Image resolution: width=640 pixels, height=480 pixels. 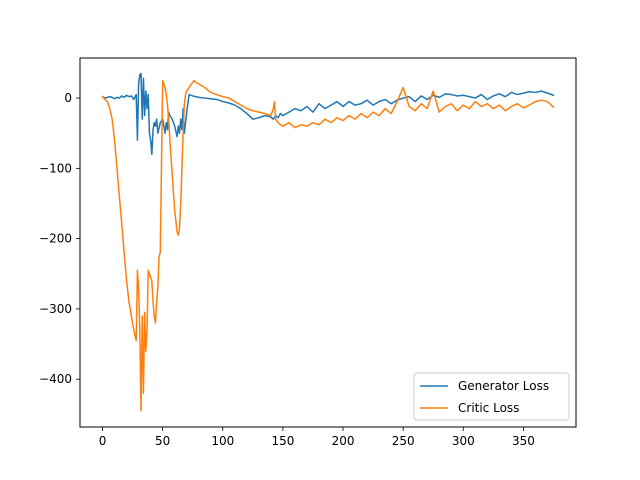 What do you see at coordinates (503, 386) in the screenshot?
I see `legend-label: Generator Loss` at bounding box center [503, 386].